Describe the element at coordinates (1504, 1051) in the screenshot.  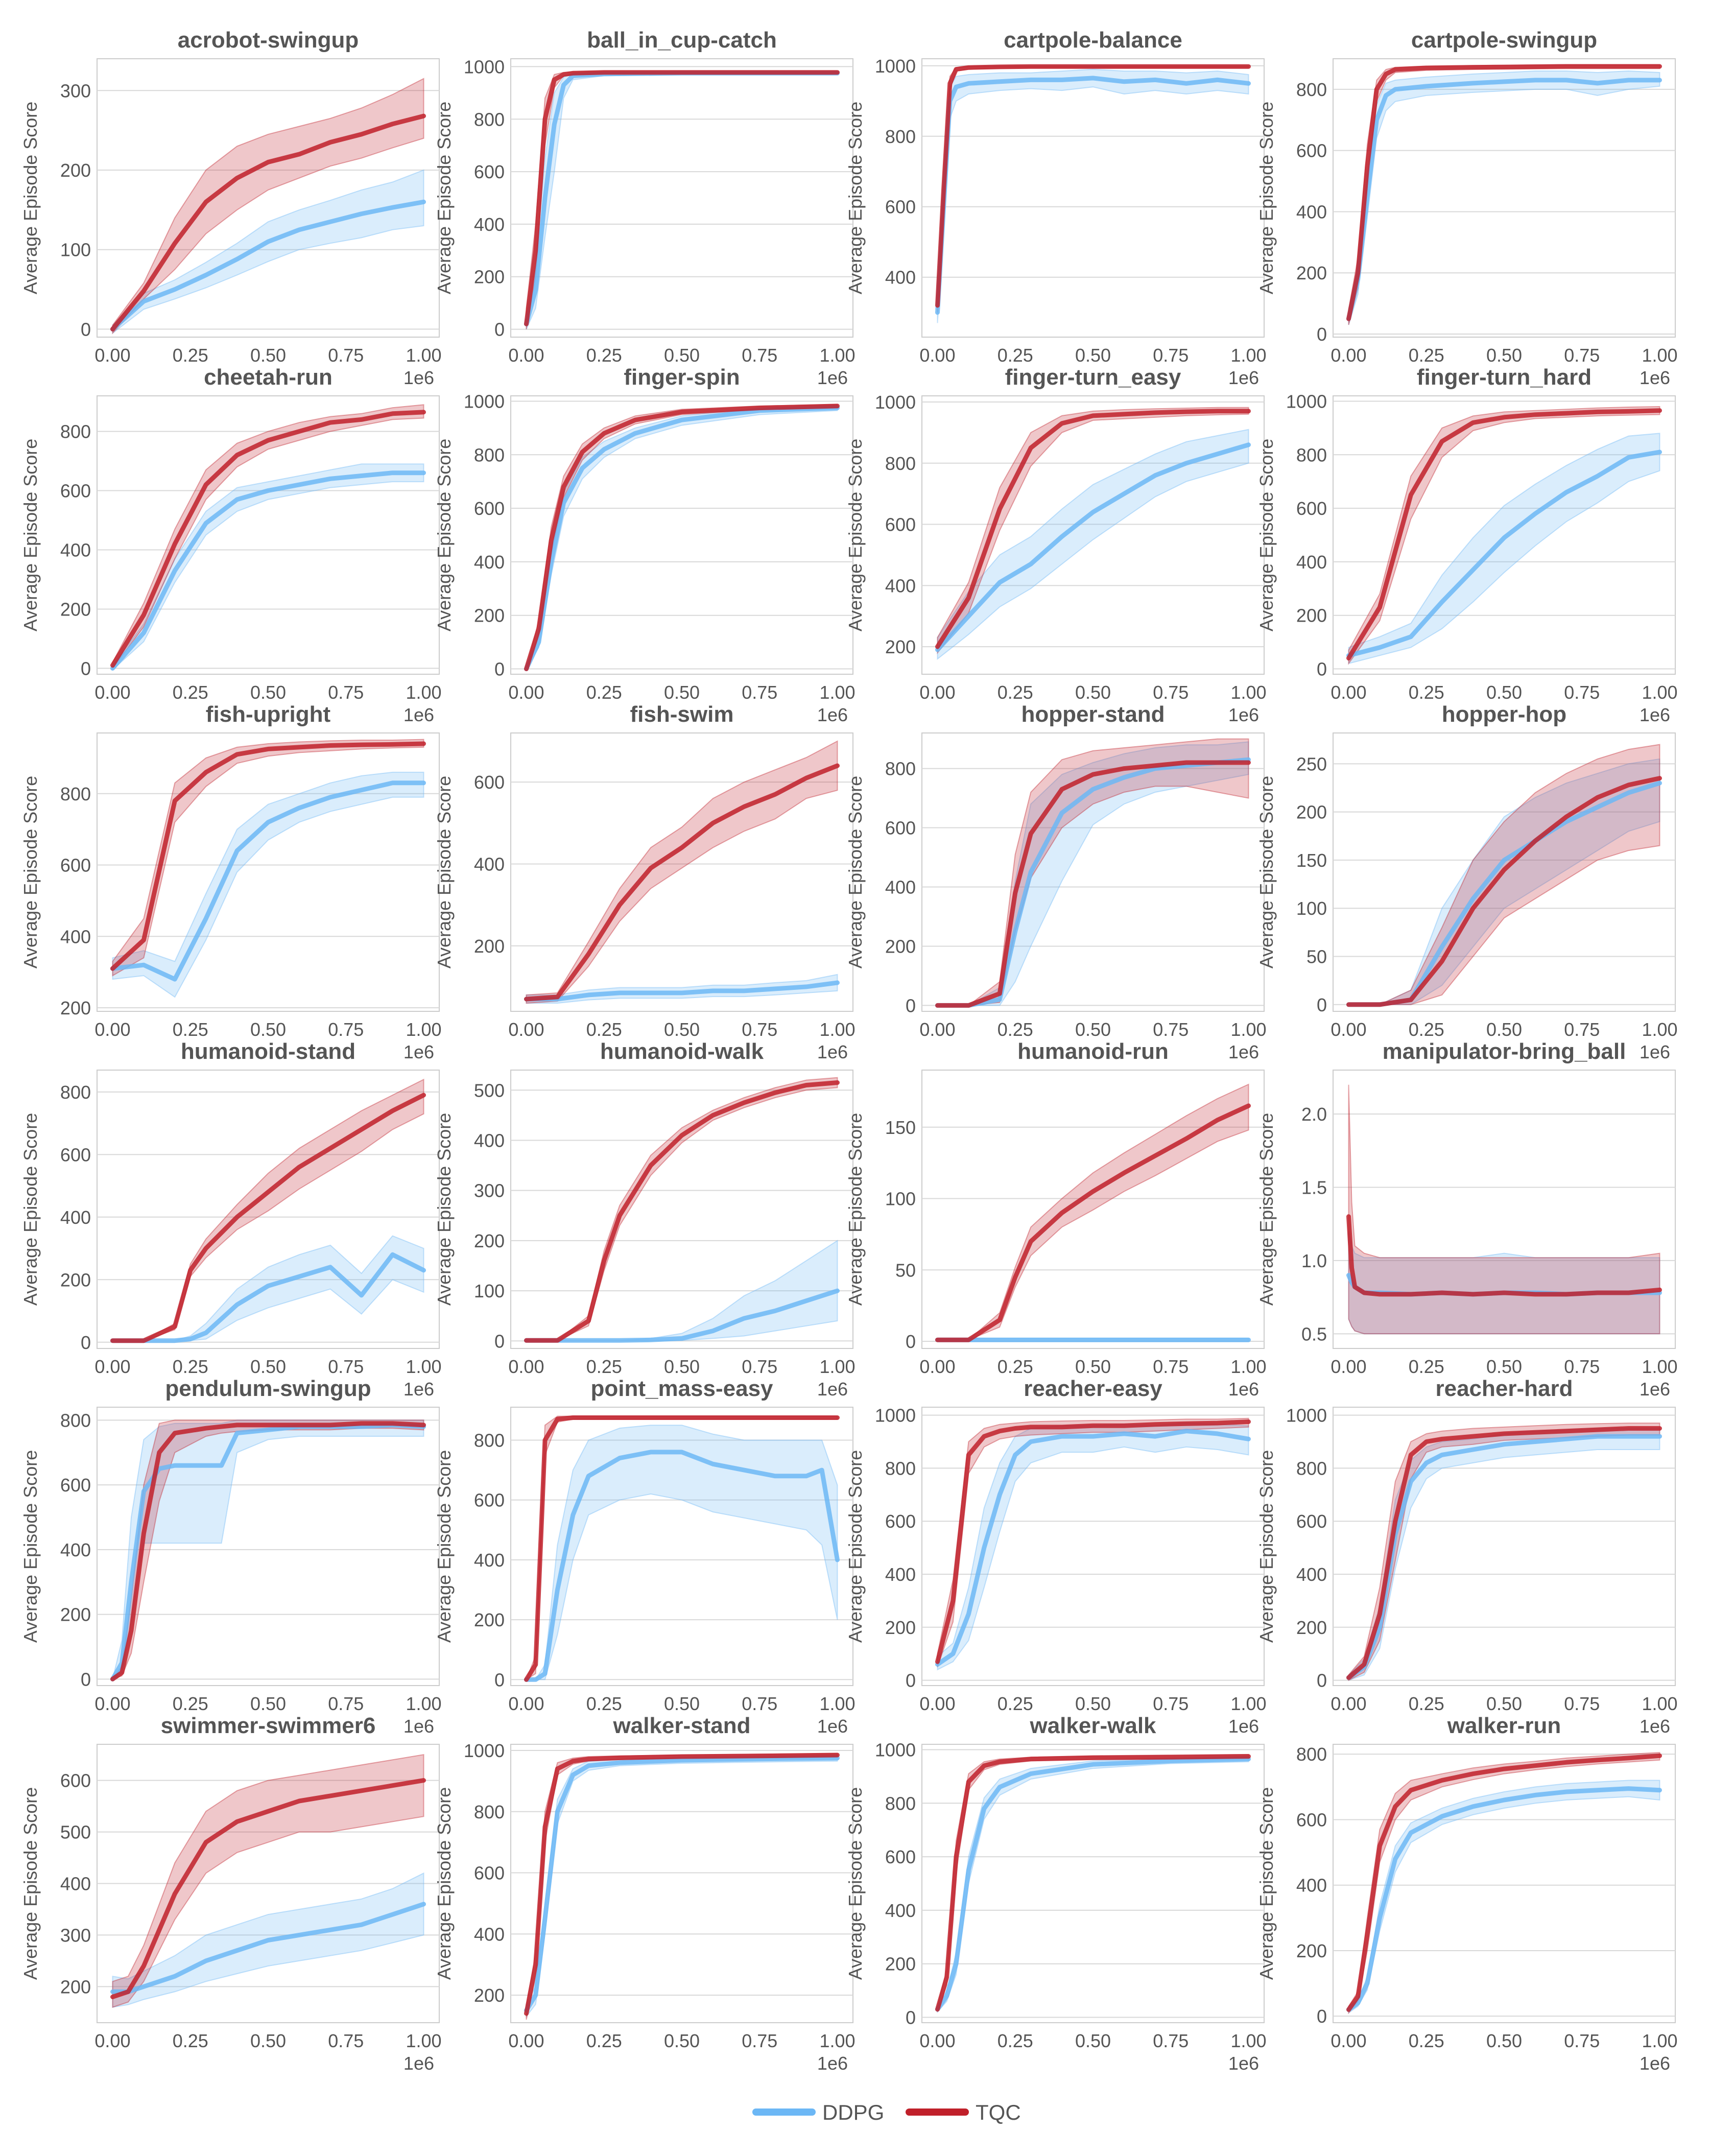
I see `subplot-title: manipulator-bring_ball` at that location.